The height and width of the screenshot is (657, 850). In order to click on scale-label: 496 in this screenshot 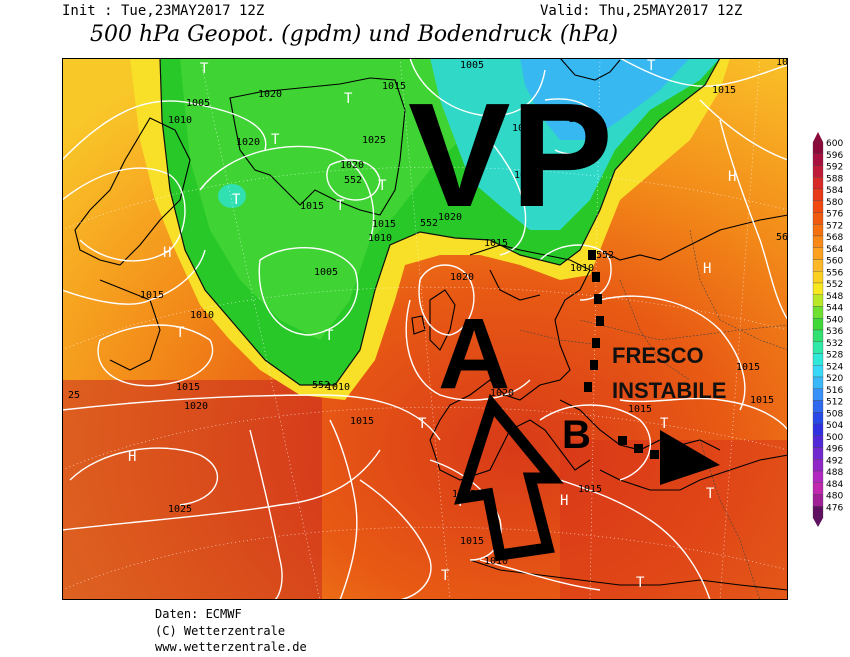, I will do `click(834, 450)`.